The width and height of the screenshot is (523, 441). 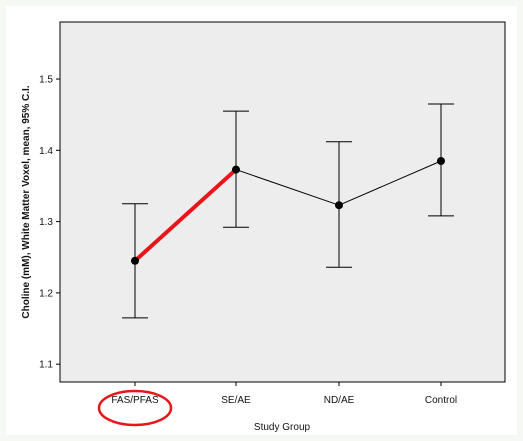 I want to click on x-axis: FAS/PFAS SE/AE ND/AE Control, so click(x=284, y=394).